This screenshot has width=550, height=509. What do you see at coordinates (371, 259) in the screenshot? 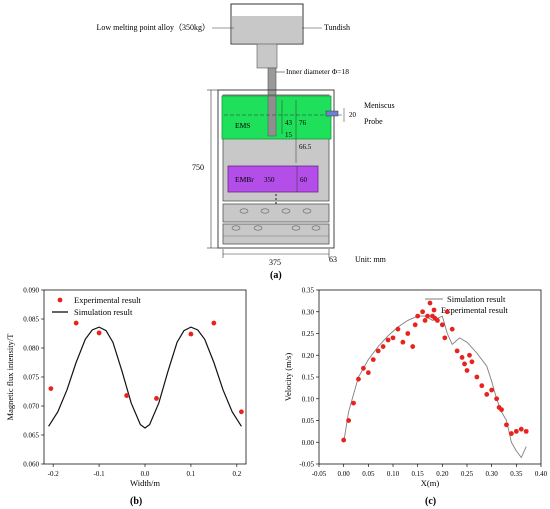
I see `unit-label: Unit: mm` at bounding box center [371, 259].